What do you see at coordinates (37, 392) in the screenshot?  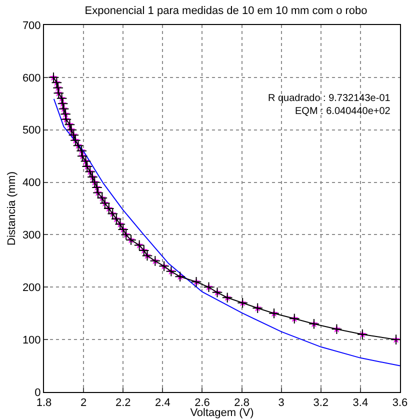 I see `y-tick-label: 0` at bounding box center [37, 392].